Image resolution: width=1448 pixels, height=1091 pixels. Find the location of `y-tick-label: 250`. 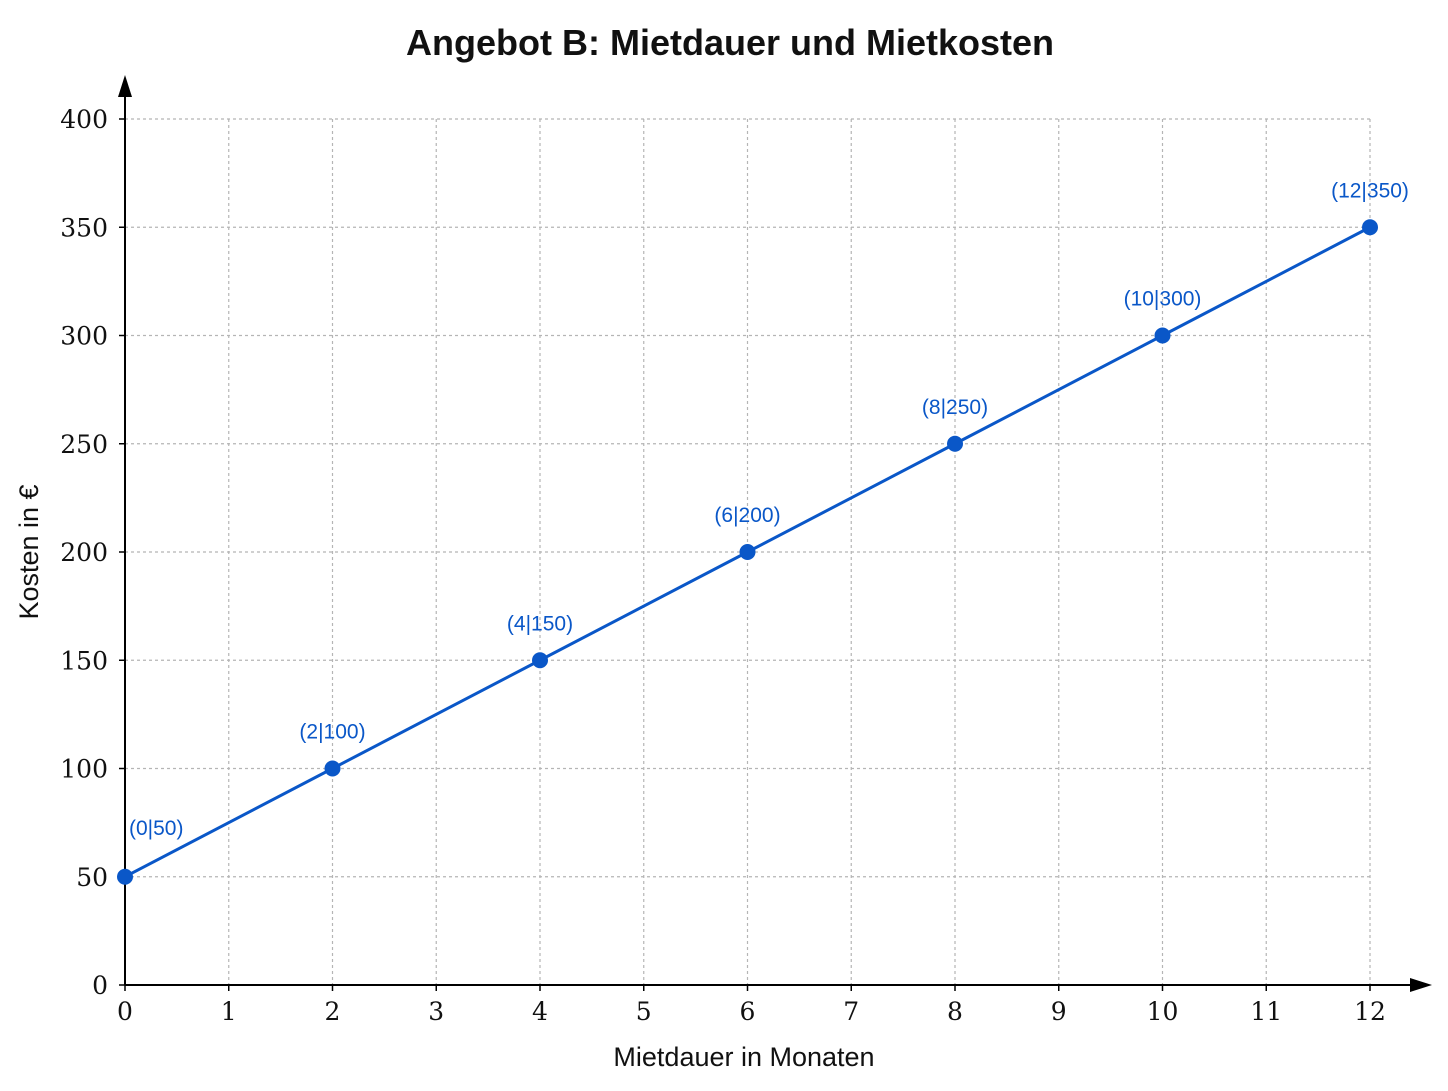

y-tick-label: 250 is located at coordinates (84, 444).